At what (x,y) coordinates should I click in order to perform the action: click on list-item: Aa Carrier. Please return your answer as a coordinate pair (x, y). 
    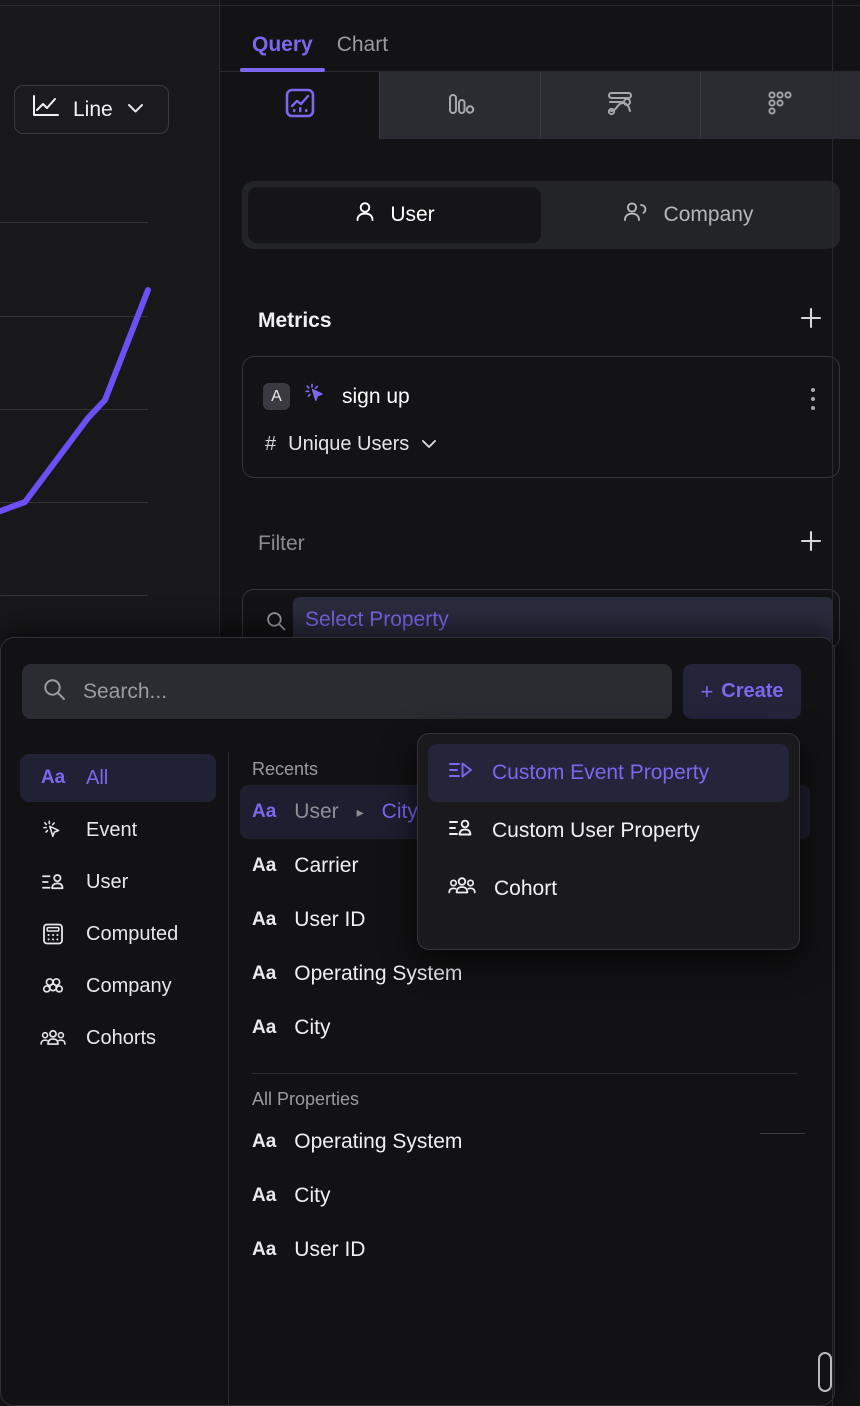
    Looking at the image, I should click on (525, 866).